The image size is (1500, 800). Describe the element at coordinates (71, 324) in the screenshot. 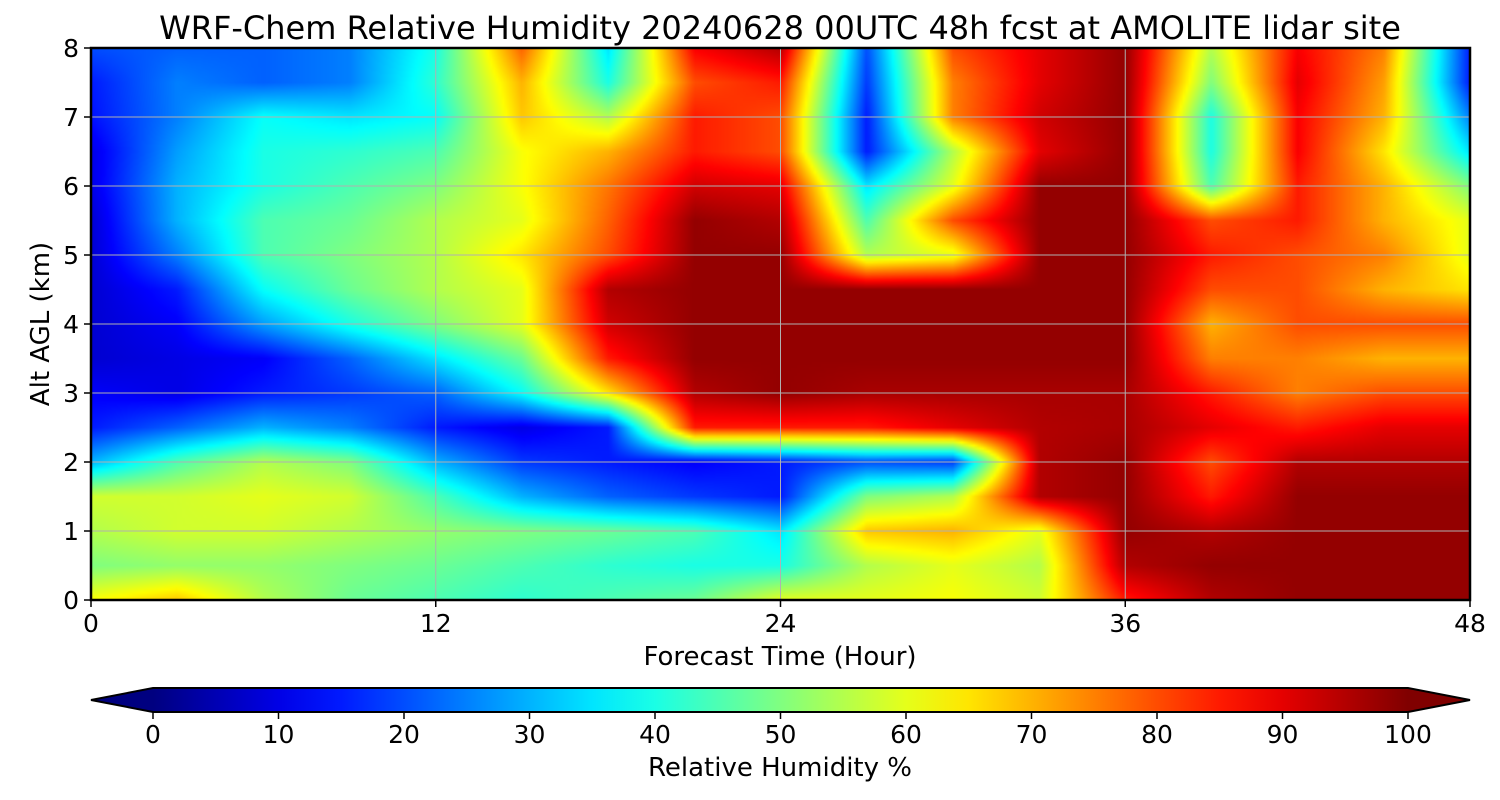

I see `y-tick-label: 4` at that location.